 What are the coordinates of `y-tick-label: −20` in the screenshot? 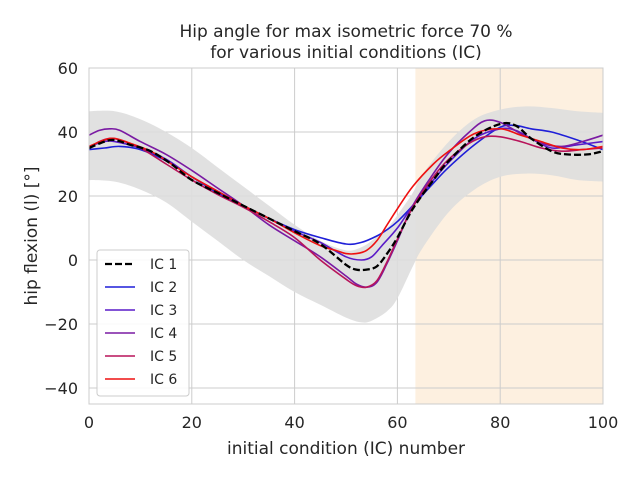 It's located at (61, 324).